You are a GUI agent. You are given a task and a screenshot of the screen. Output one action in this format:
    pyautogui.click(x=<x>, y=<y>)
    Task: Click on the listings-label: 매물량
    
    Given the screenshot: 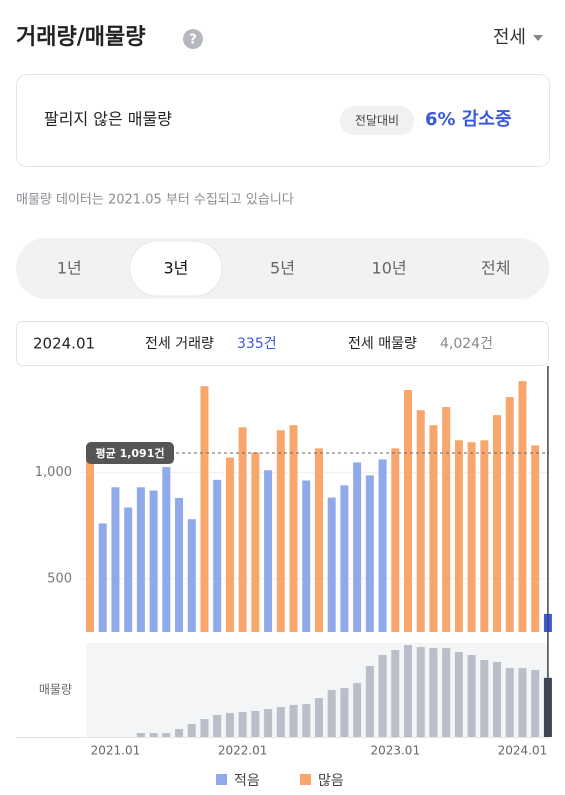 What is the action you would take?
    pyautogui.click(x=55, y=690)
    